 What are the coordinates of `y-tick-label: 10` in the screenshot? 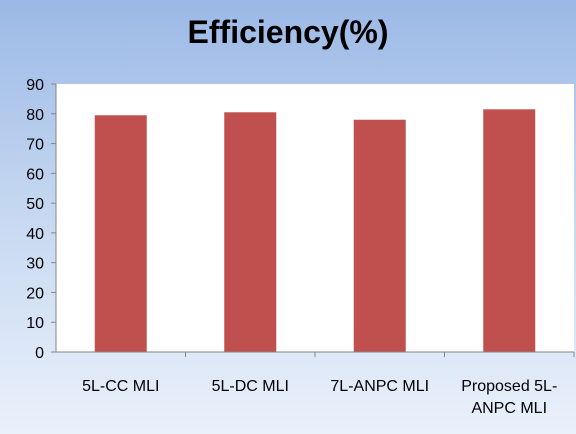 It's located at (35, 323).